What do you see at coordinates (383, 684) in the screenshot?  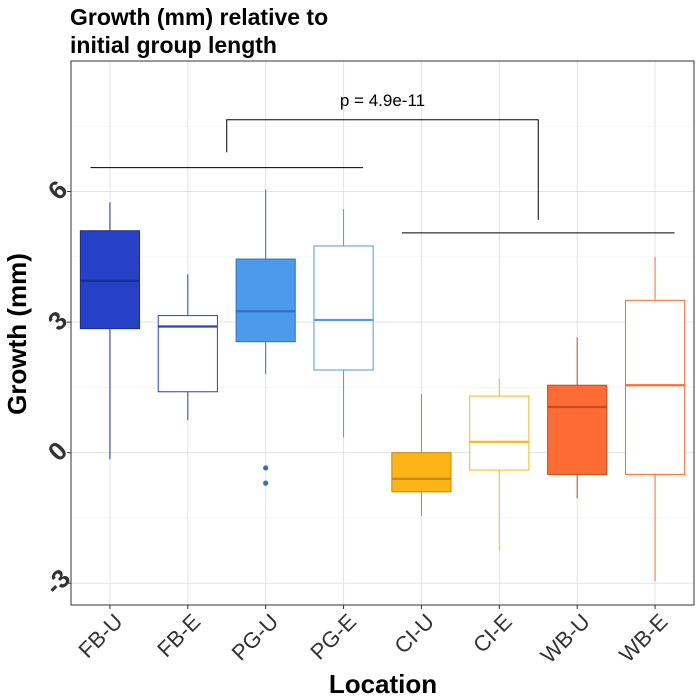 I see `x-axis-title: Location` at bounding box center [383, 684].